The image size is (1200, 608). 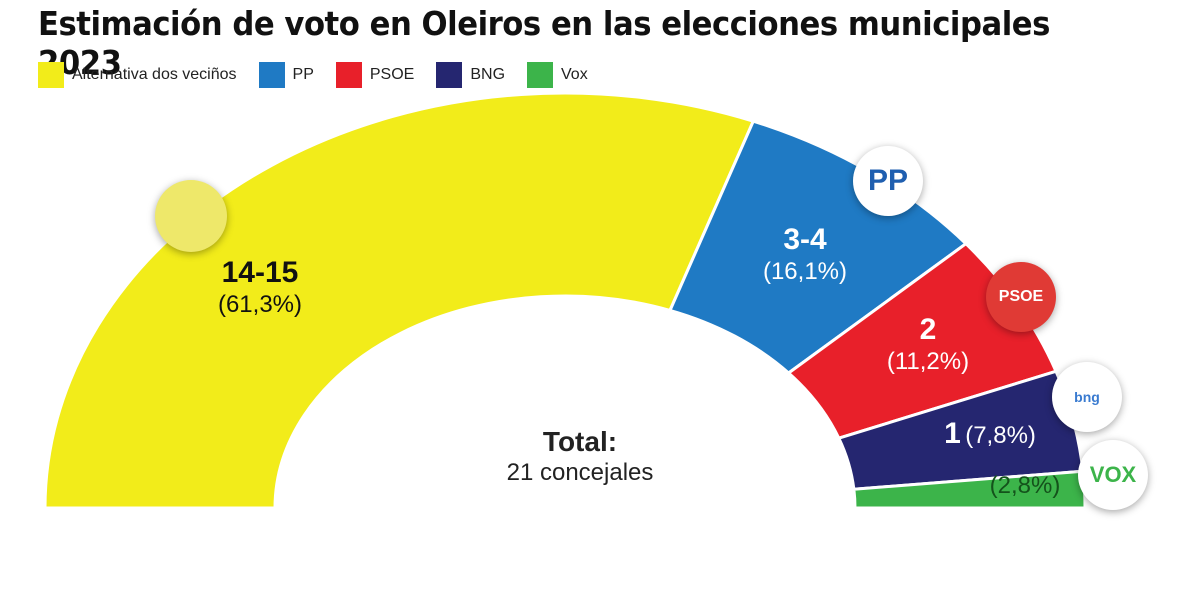 What do you see at coordinates (580, 441) in the screenshot?
I see `total-title: Total:` at bounding box center [580, 441].